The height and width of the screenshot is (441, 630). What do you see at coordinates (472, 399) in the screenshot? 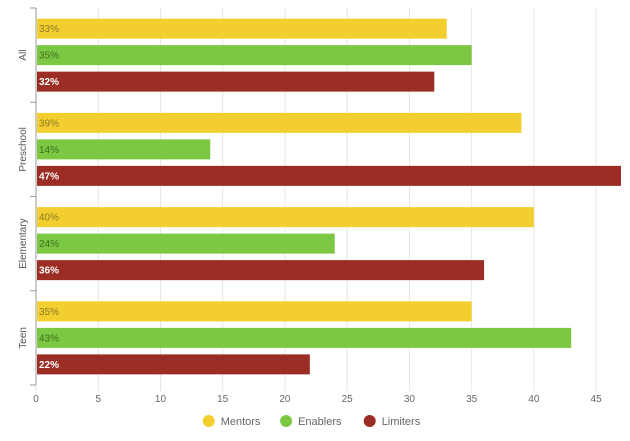
I see `x-tick-label: 35` at bounding box center [472, 399].